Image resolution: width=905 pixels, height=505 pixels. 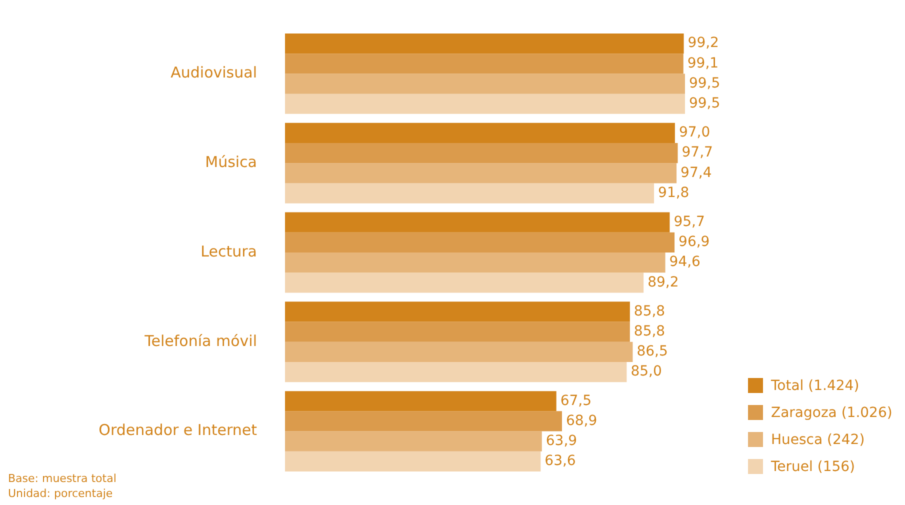 I want to click on data-label: 95,7, so click(x=689, y=222).